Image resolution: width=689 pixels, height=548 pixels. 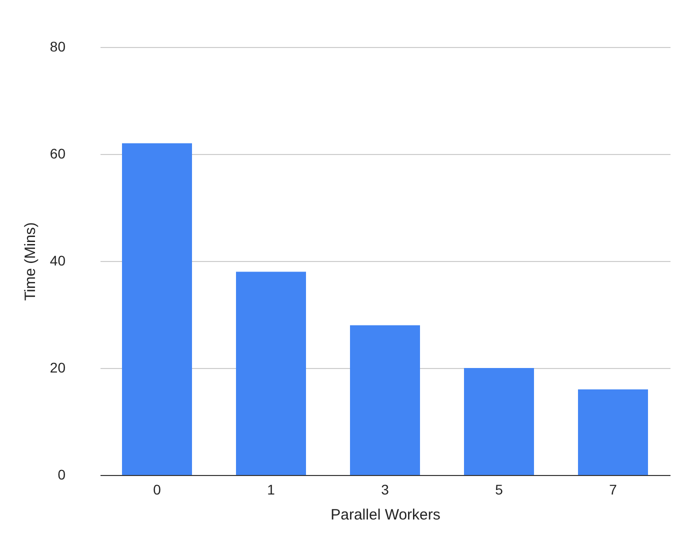 What do you see at coordinates (58, 46) in the screenshot?
I see `y-tick-label: 80` at bounding box center [58, 46].